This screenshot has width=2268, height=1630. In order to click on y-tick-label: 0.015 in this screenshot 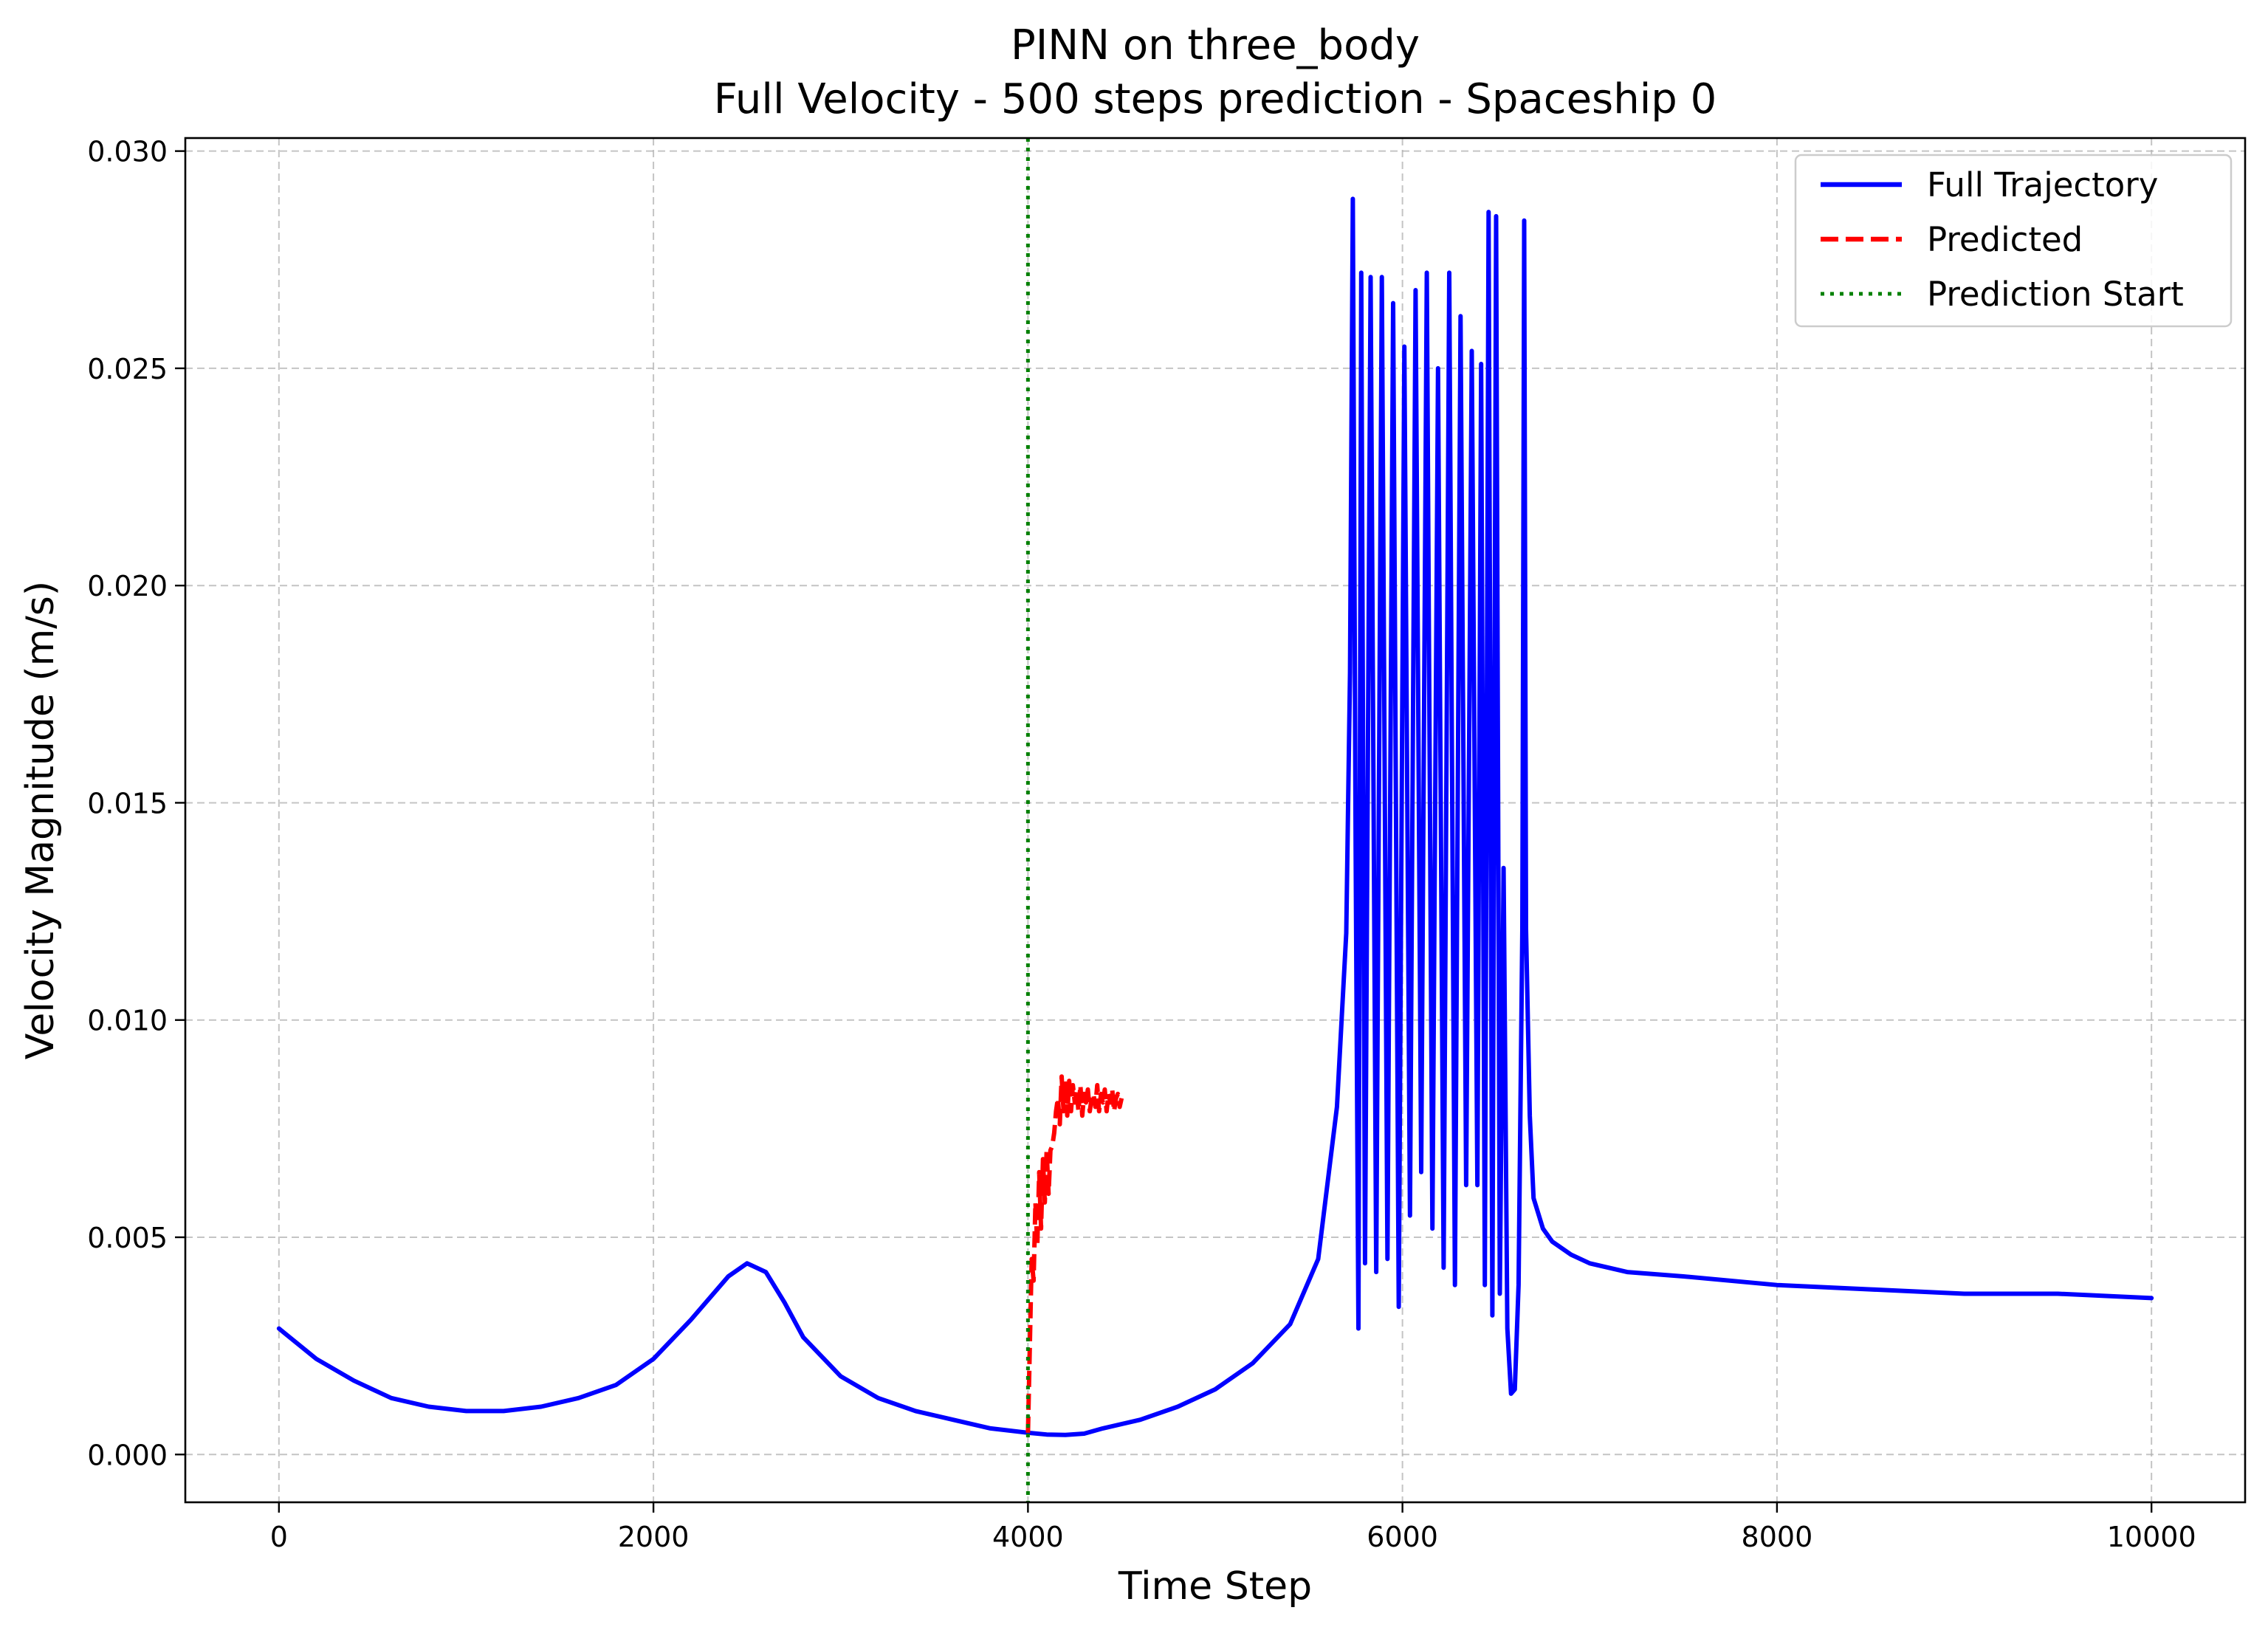, I will do `click(127, 803)`.